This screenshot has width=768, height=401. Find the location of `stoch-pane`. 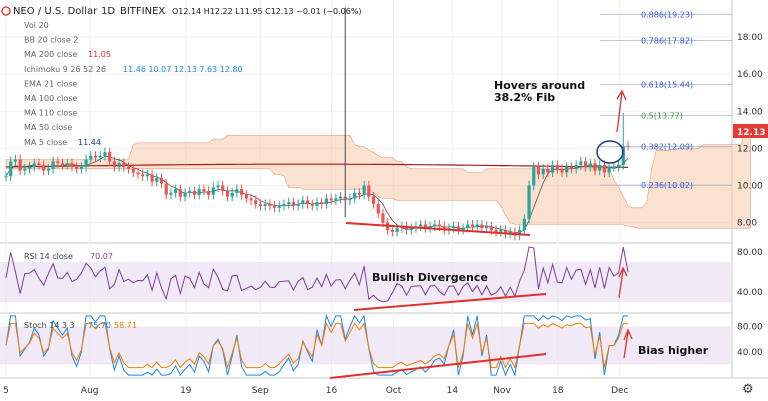

stoch-pane is located at coordinates (366, 345).